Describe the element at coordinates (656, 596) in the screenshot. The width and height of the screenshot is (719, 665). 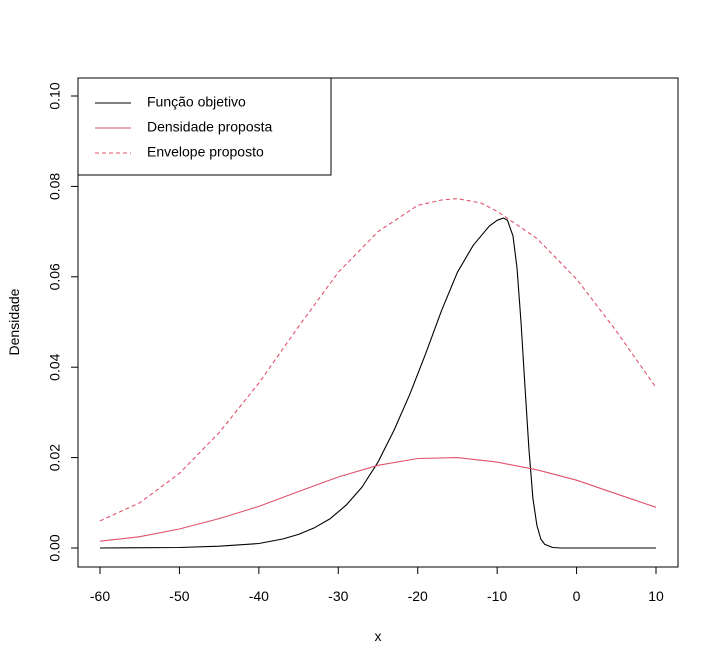
I see `x-tick-label: 10` at that location.